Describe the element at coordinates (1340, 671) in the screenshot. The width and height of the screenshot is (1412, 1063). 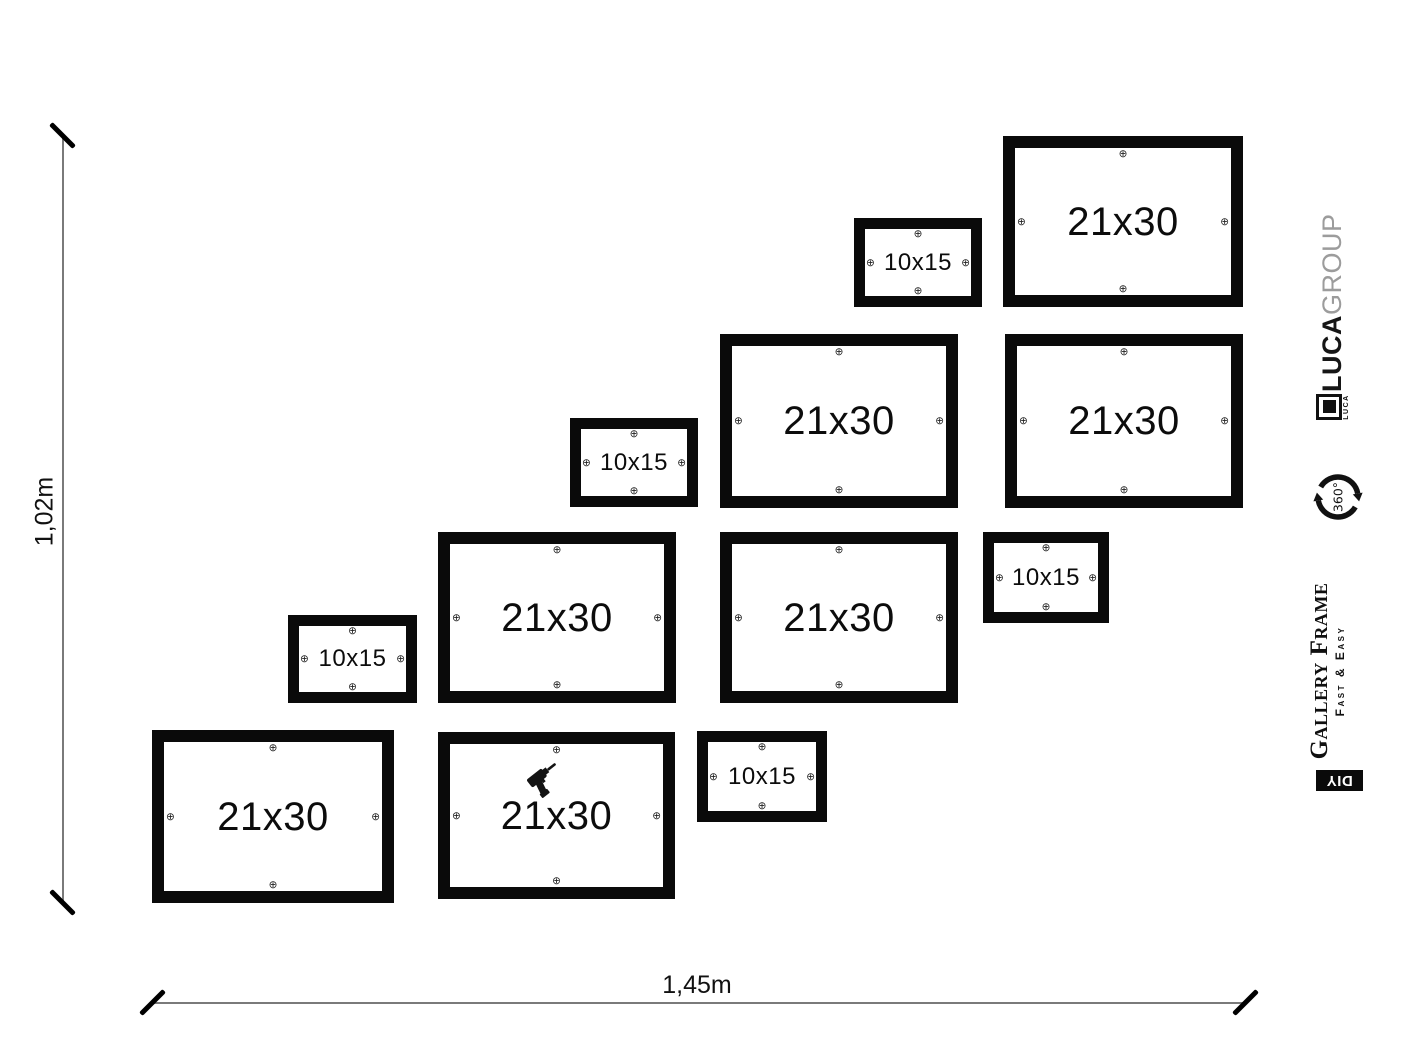
I see `gallery-frame-subtitle: Fast & Easy` at that location.